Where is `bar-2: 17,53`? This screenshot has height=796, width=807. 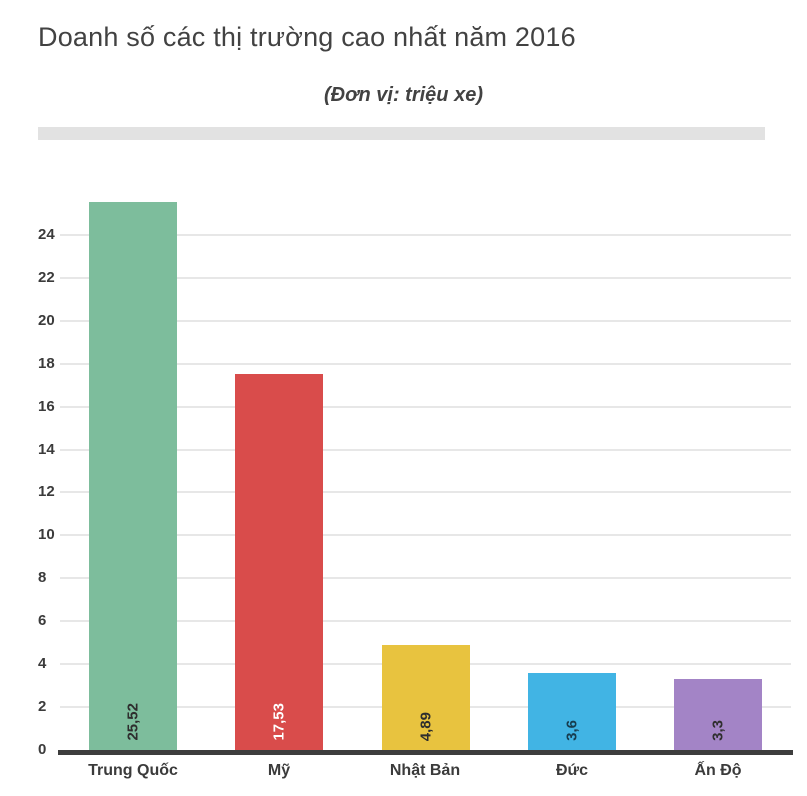
bar-2: 17,53 is located at coordinates (279, 562).